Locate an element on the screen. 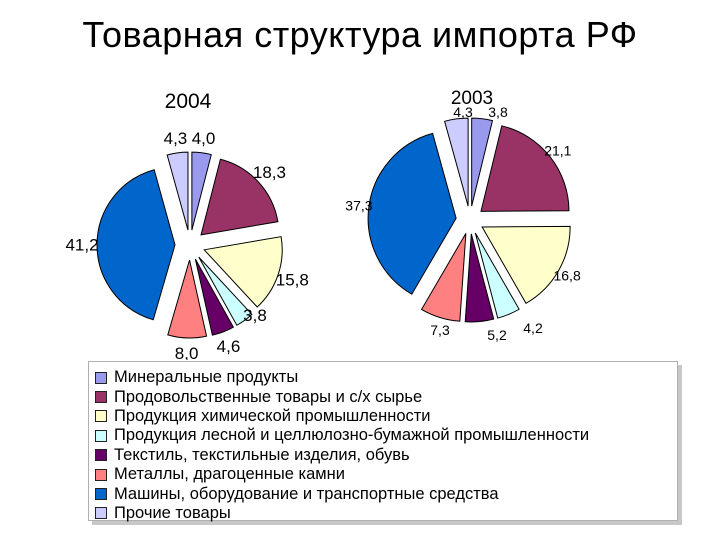  legend-label: Текстиль, текстильные изделия, обувь is located at coordinates (262, 454).